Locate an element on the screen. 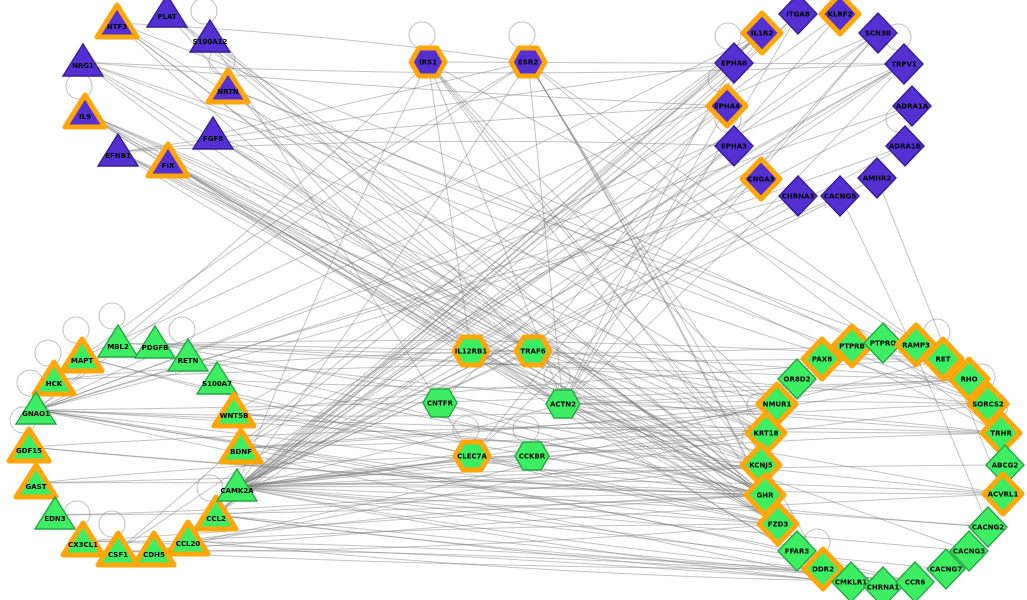 This screenshot has height=600, width=1027. node-NRG1: NRG1 is located at coordinates (83, 59).